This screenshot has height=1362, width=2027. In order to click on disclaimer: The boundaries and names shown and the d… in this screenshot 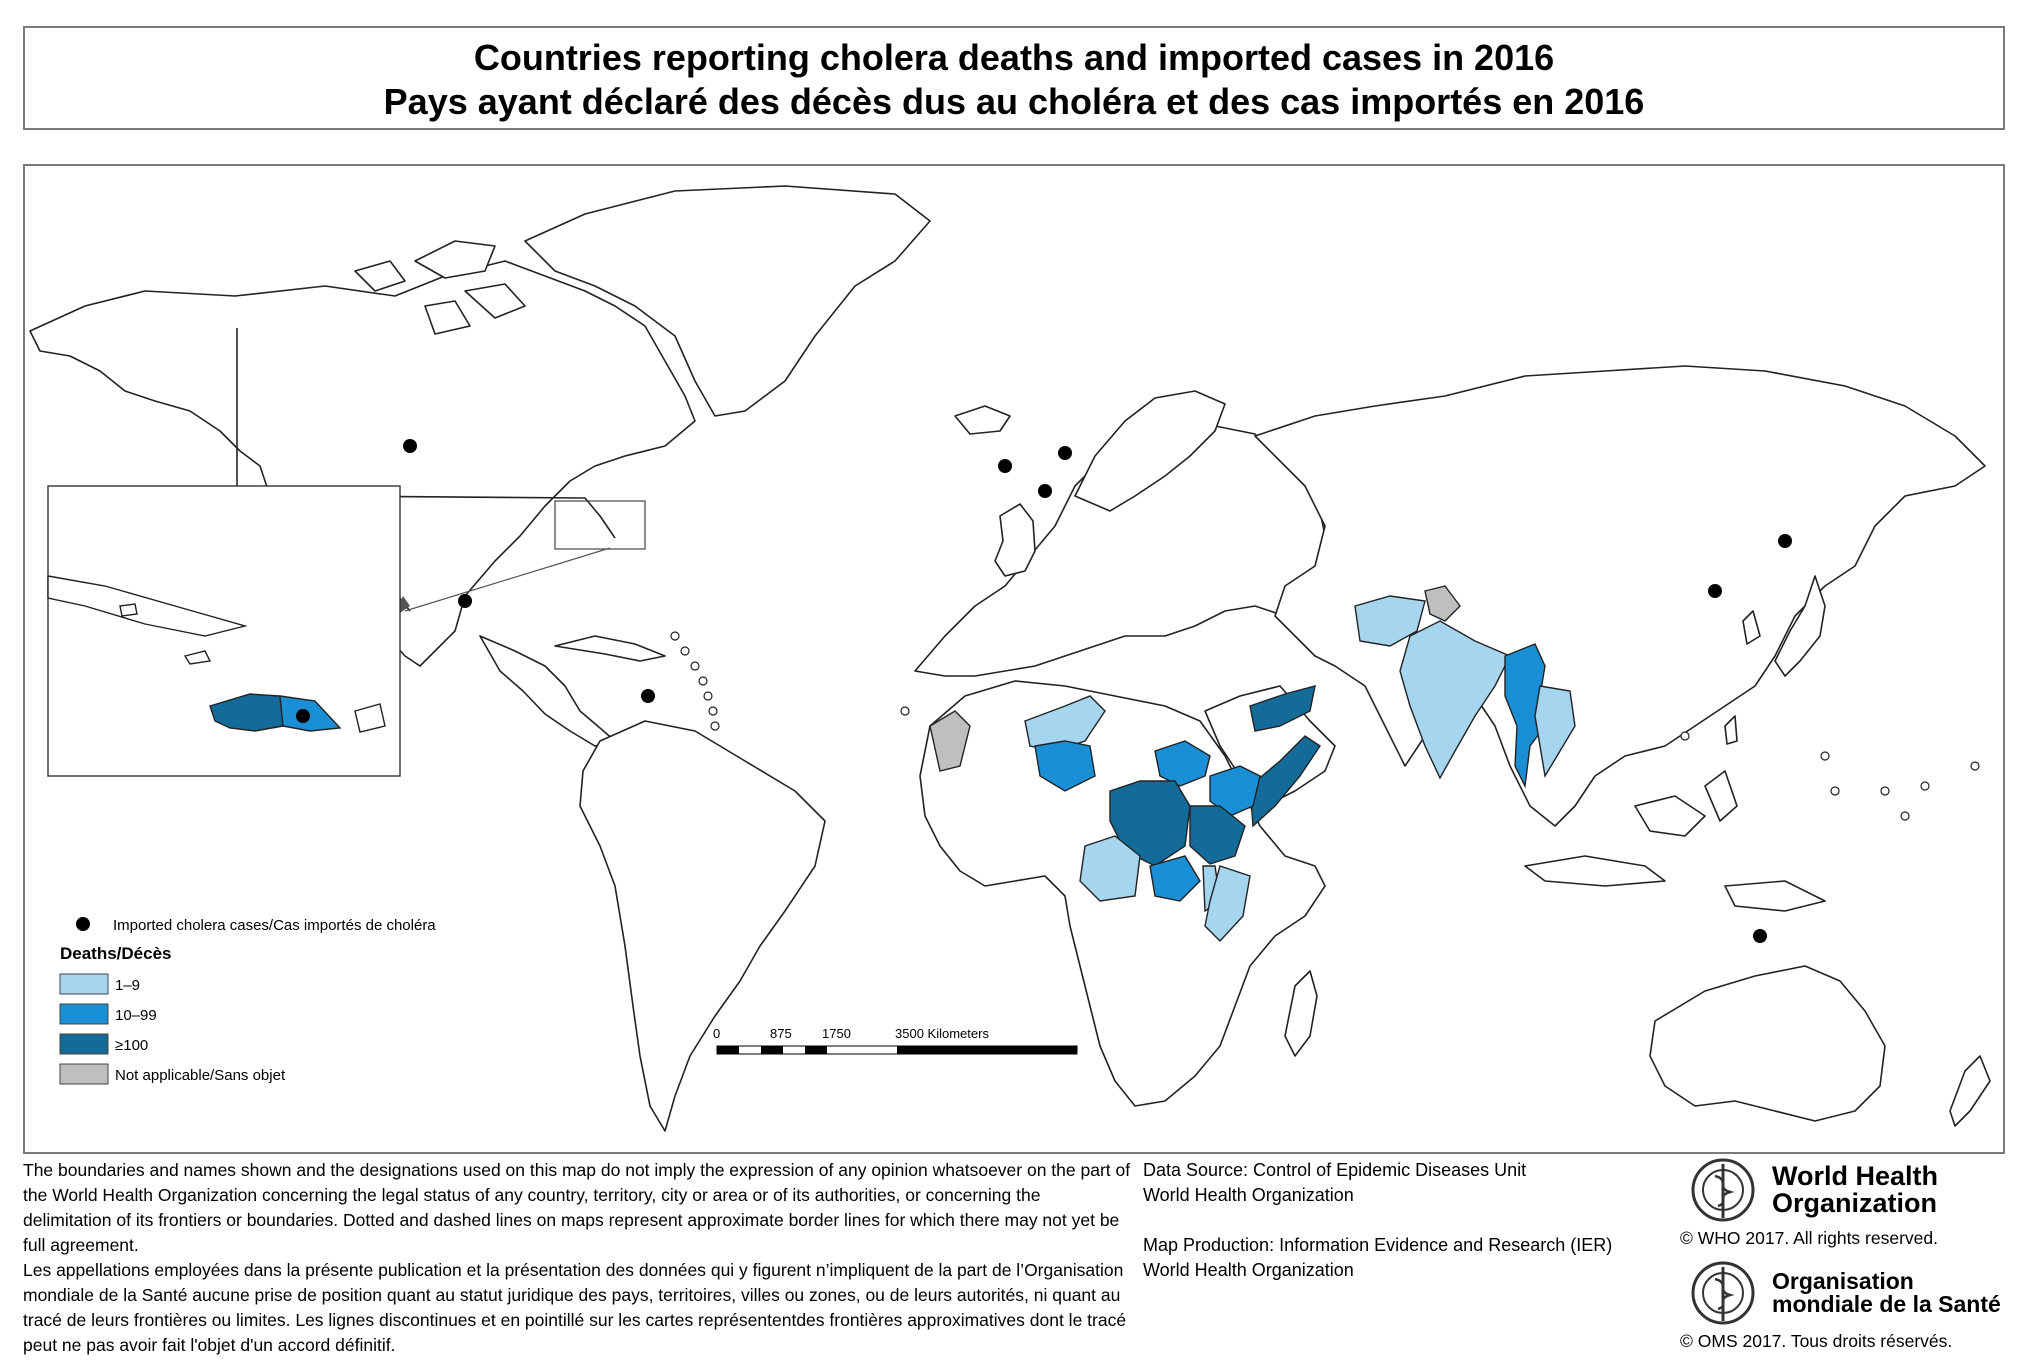, I will do `click(578, 1258)`.